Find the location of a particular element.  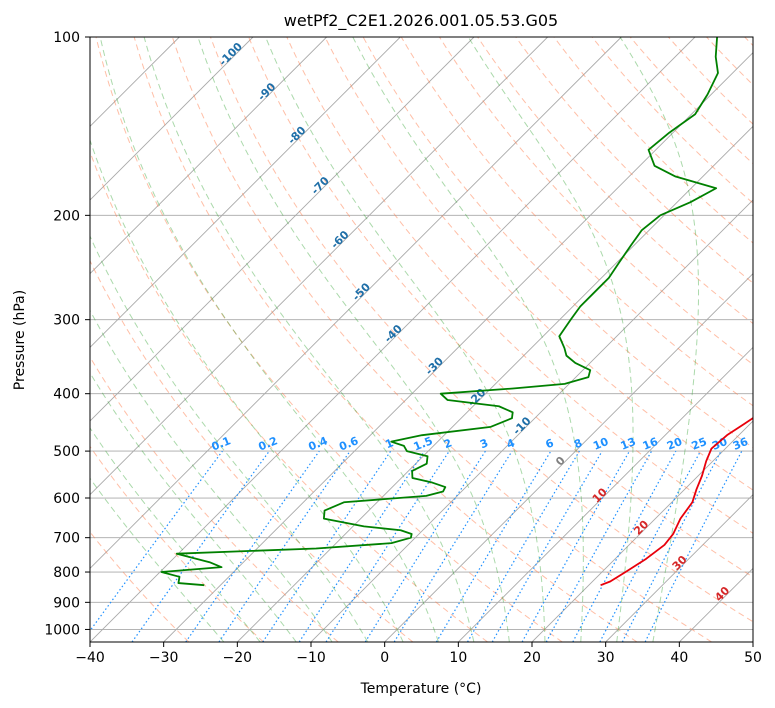

mixing-ratio-label: 25 is located at coordinates (699, 444).